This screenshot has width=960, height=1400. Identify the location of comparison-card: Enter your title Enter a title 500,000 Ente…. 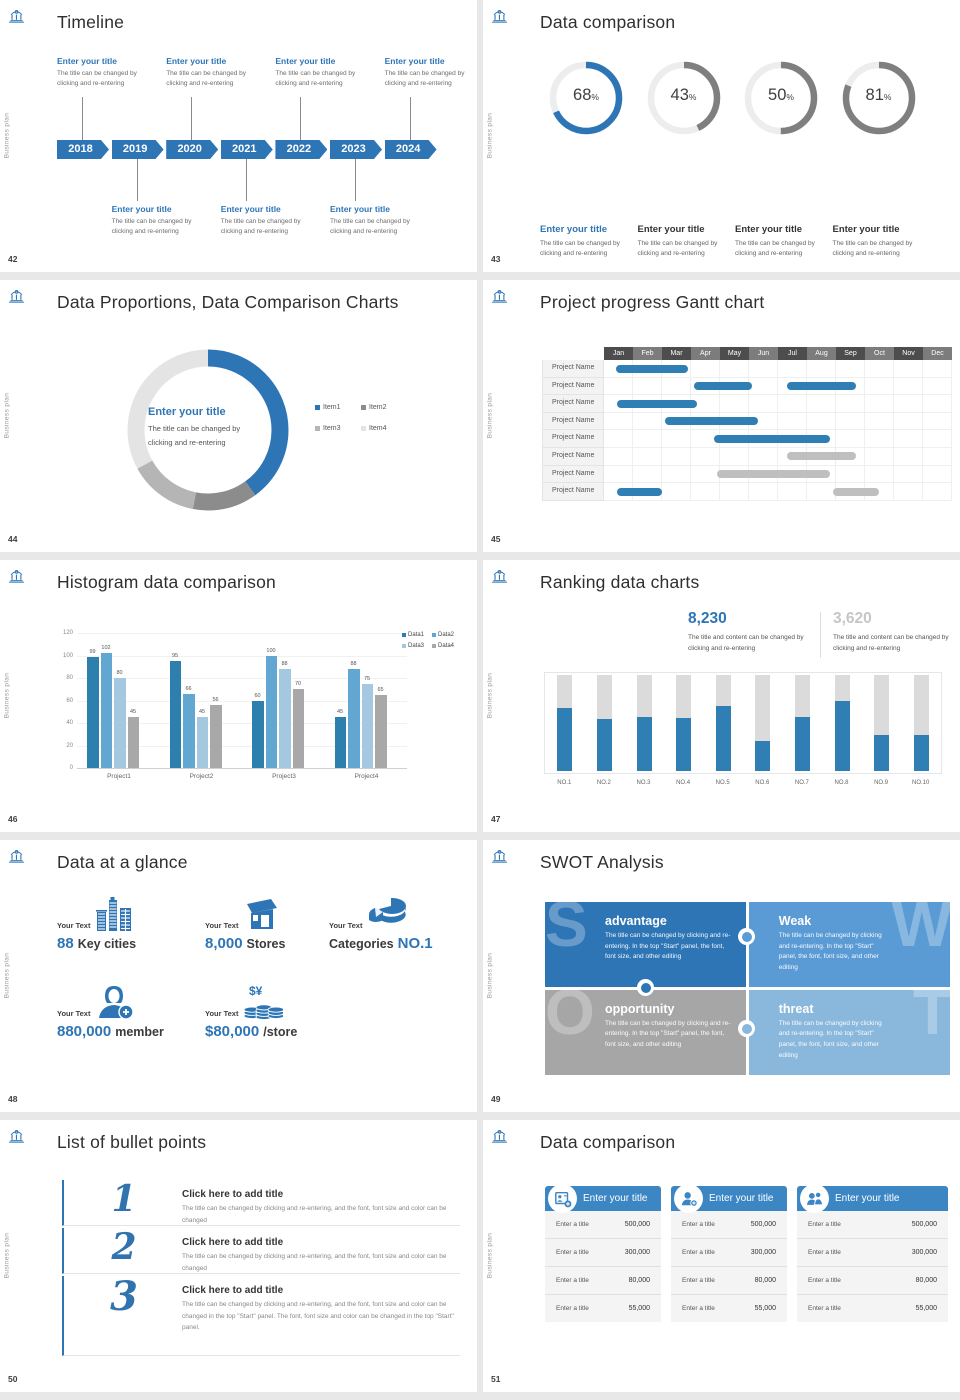
(729, 1253).